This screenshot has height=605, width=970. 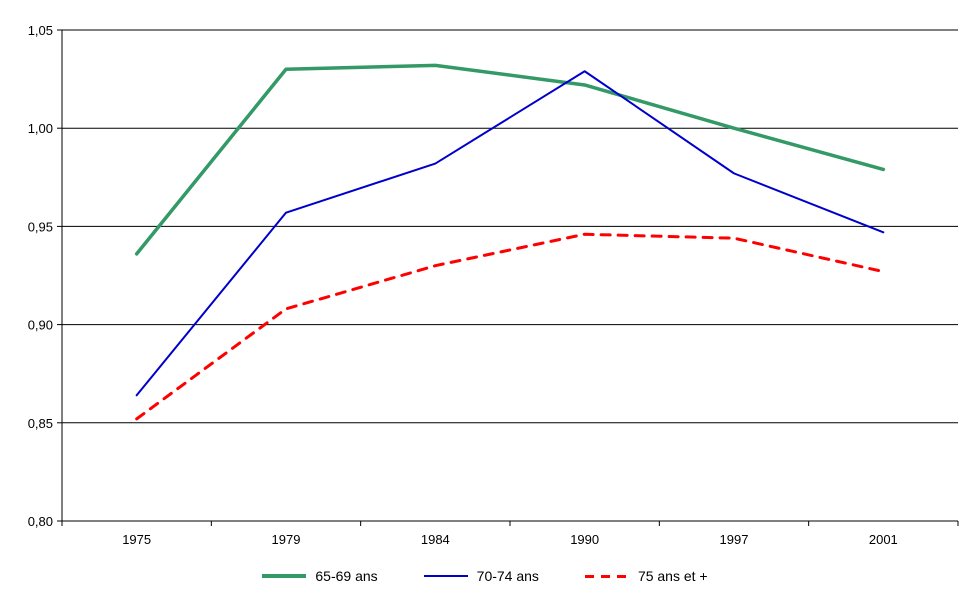 I want to click on y-tick-label: 0,80, so click(x=40, y=521).